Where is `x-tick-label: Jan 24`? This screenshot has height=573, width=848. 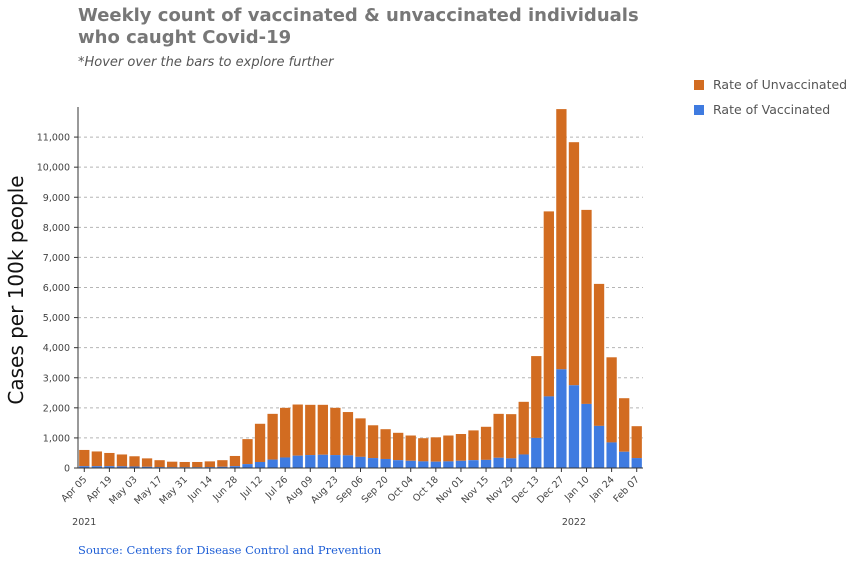 x-tick-label: Jan 24 is located at coordinates (602, 489).